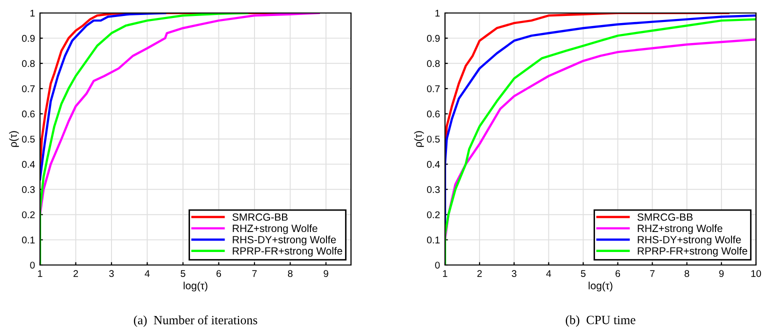 This screenshot has height=334, width=773. Describe the element at coordinates (196, 321) in the screenshot. I see `text: (a) Number of iterations` at that location.